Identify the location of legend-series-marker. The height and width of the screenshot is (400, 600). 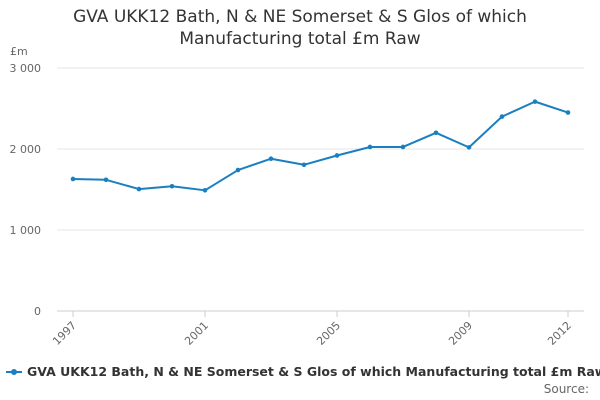
(14, 371).